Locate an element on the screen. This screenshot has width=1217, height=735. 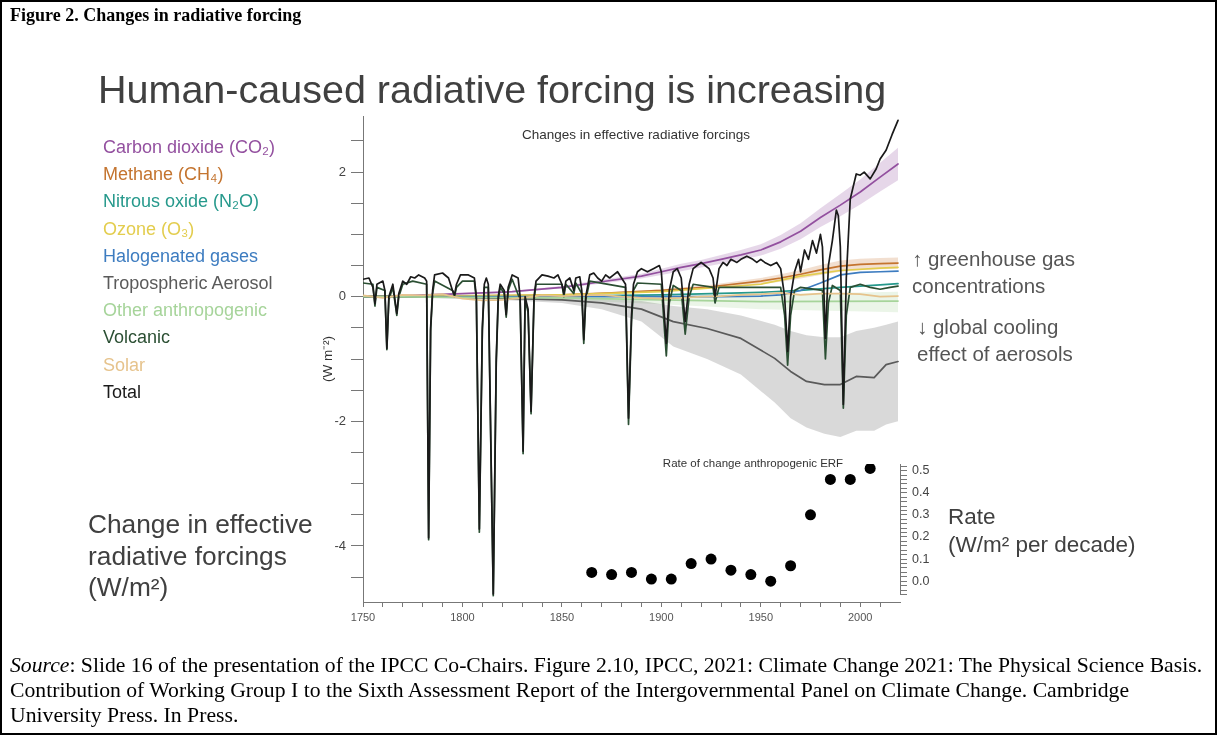
text: Volcanic is located at coordinates (137, 338).